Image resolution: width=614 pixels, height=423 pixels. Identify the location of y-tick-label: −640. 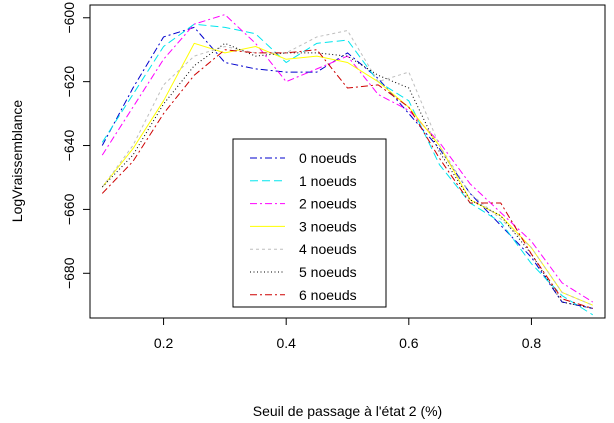
(69, 146).